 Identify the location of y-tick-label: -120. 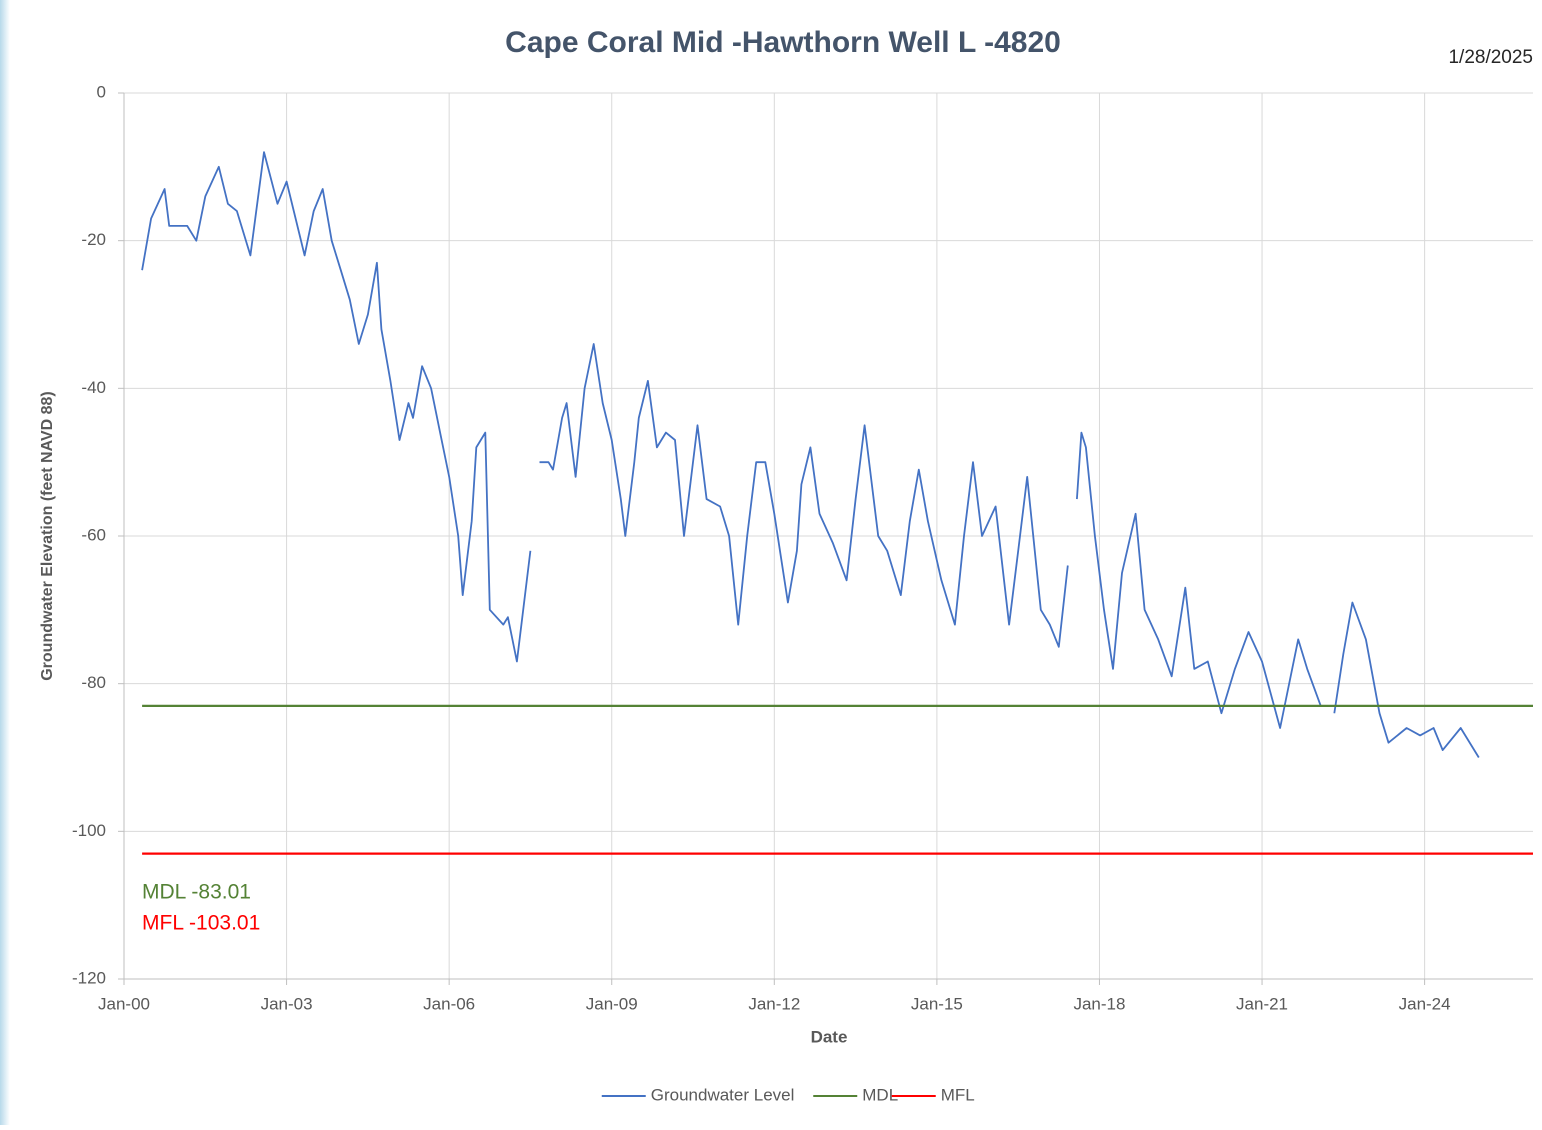
(89, 977).